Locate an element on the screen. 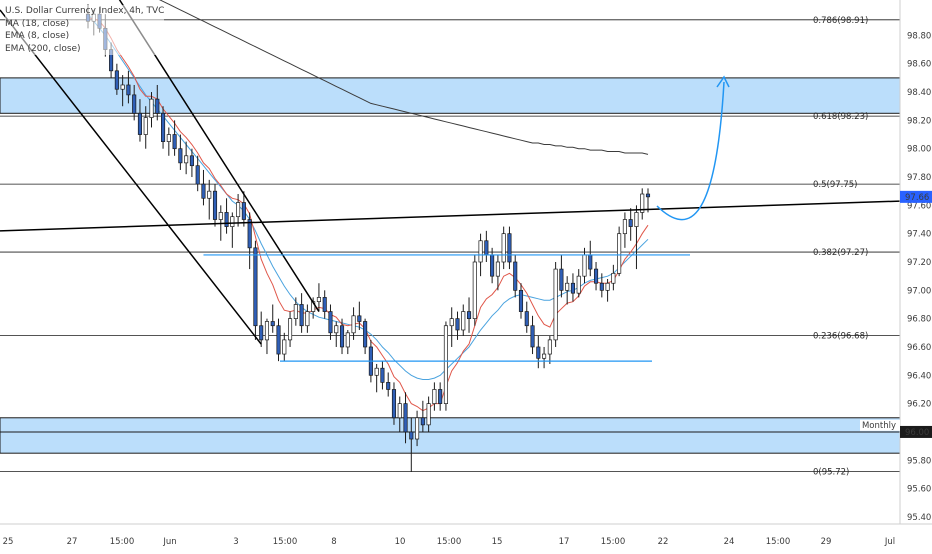 This screenshot has height=554, width=932. price-tick-label: 95.40 is located at coordinates (919, 518).